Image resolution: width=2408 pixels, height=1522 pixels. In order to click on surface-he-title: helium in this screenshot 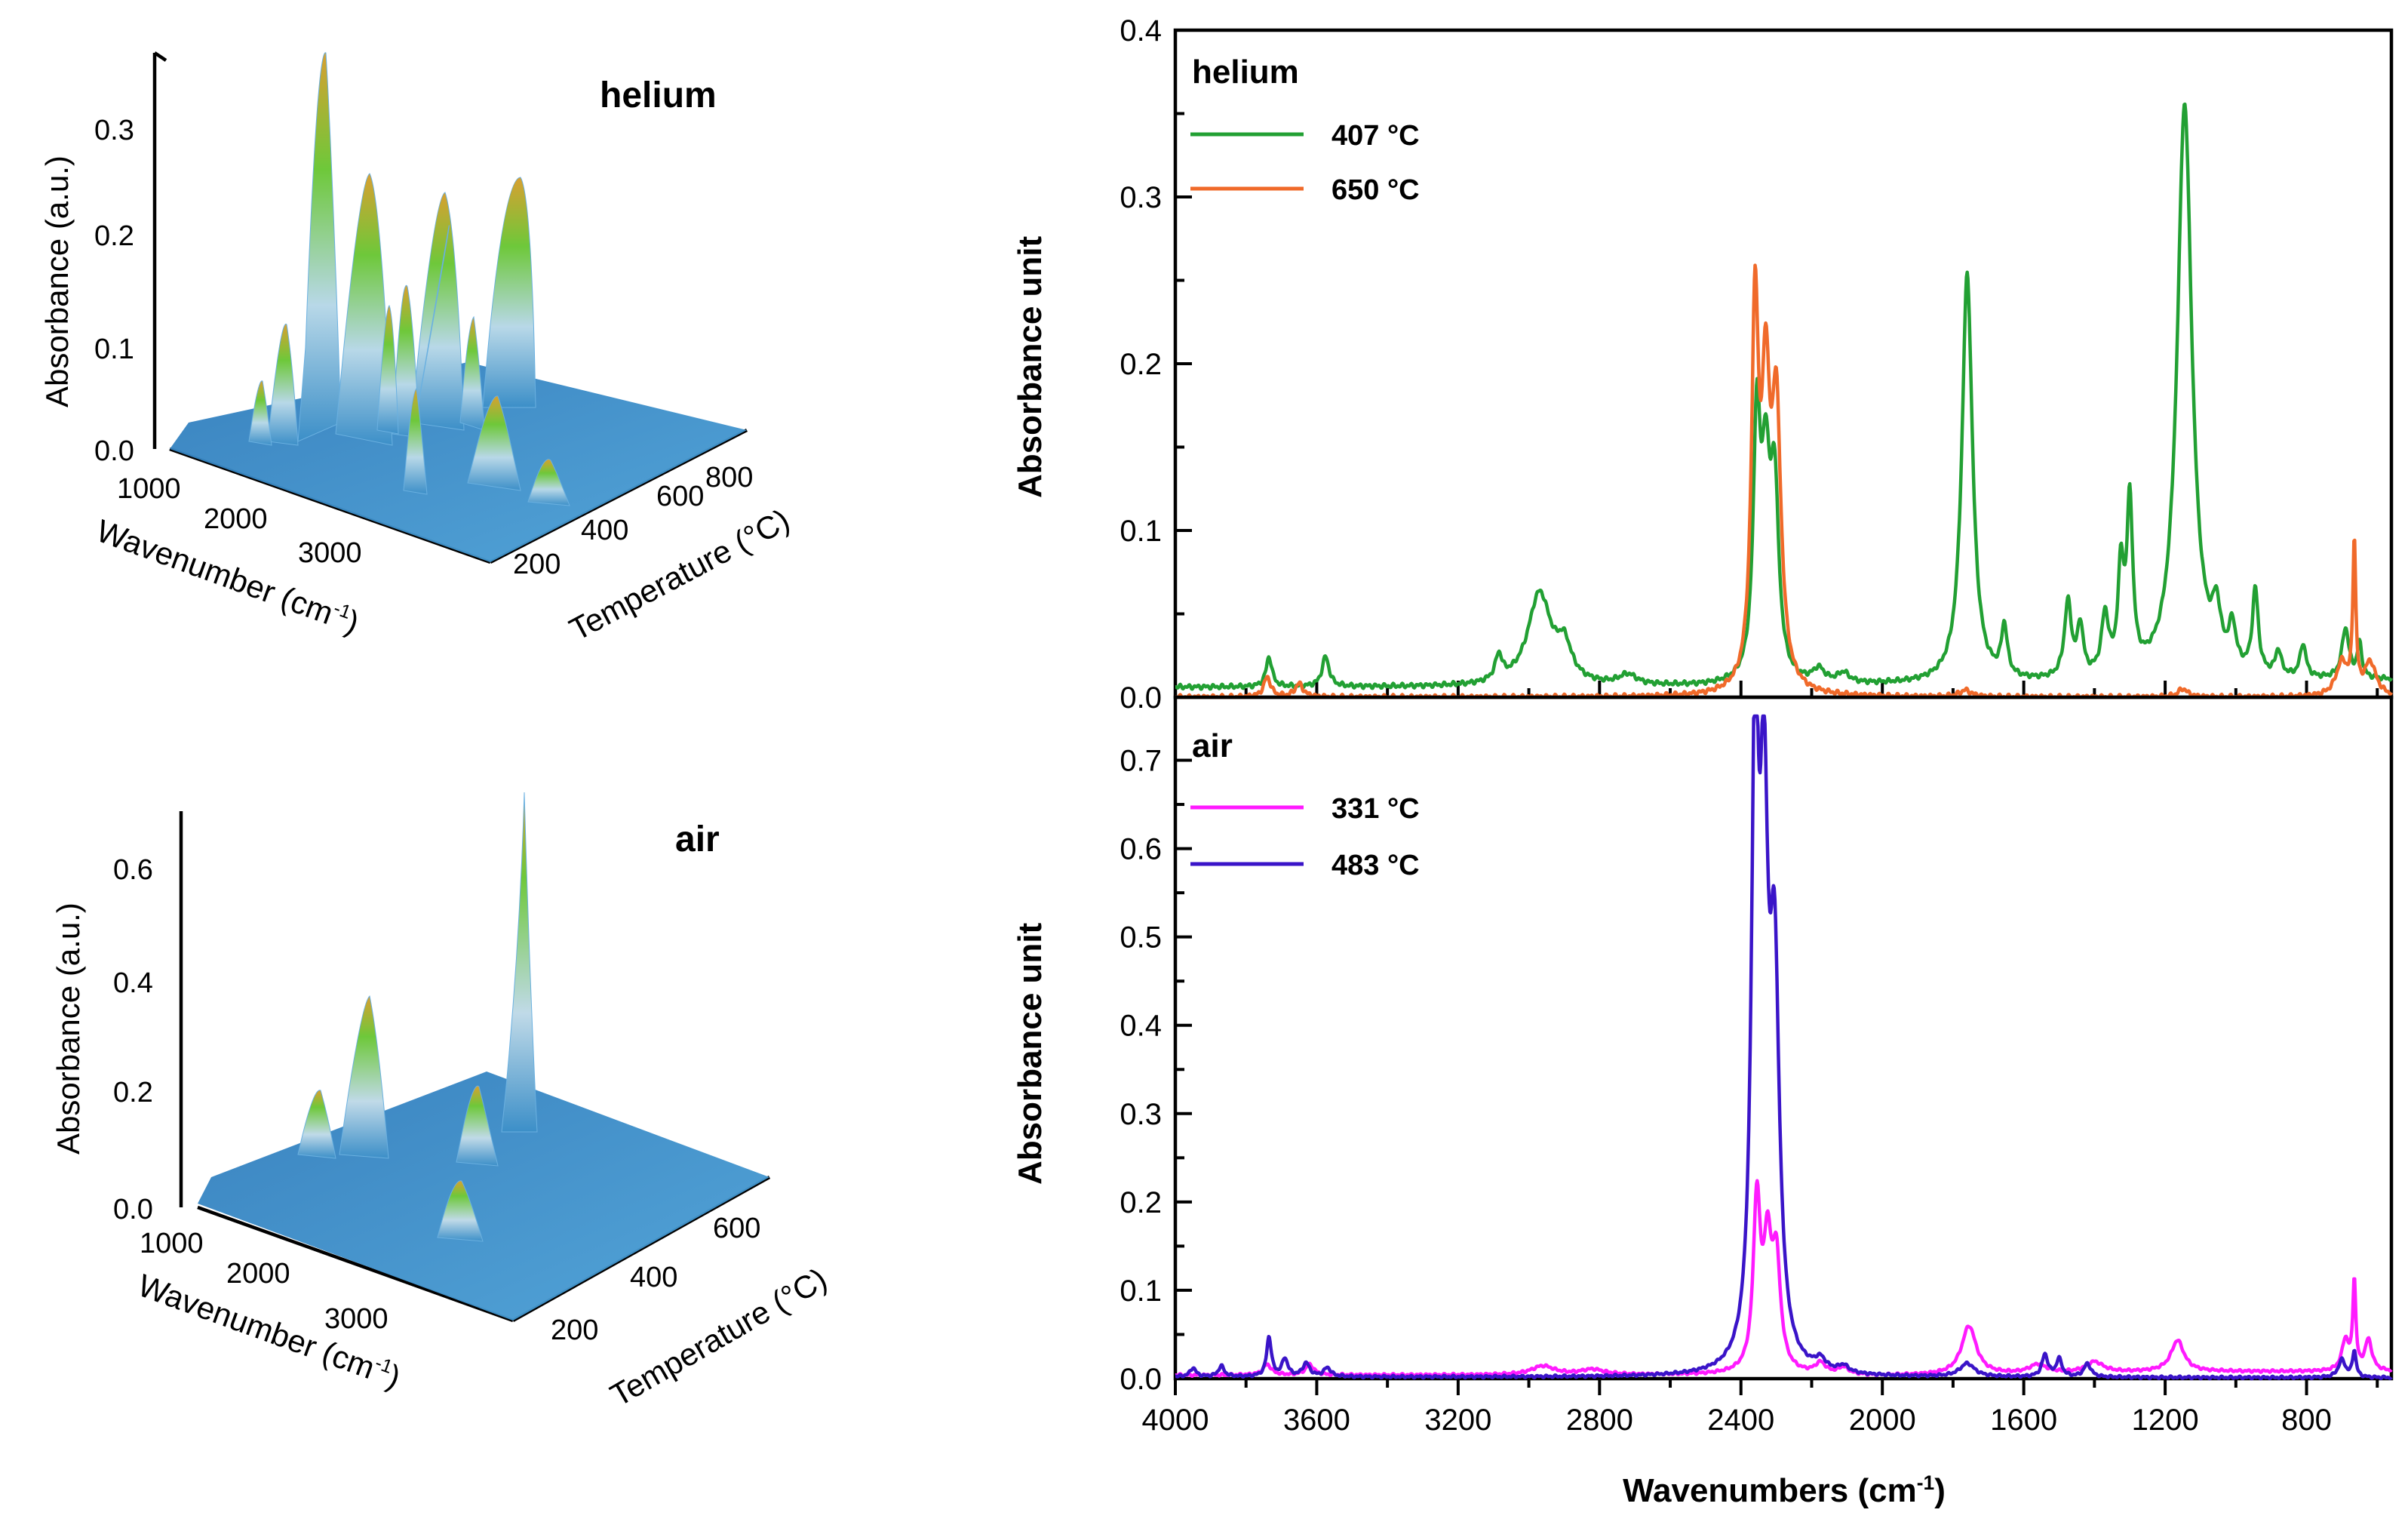, I will do `click(658, 95)`.